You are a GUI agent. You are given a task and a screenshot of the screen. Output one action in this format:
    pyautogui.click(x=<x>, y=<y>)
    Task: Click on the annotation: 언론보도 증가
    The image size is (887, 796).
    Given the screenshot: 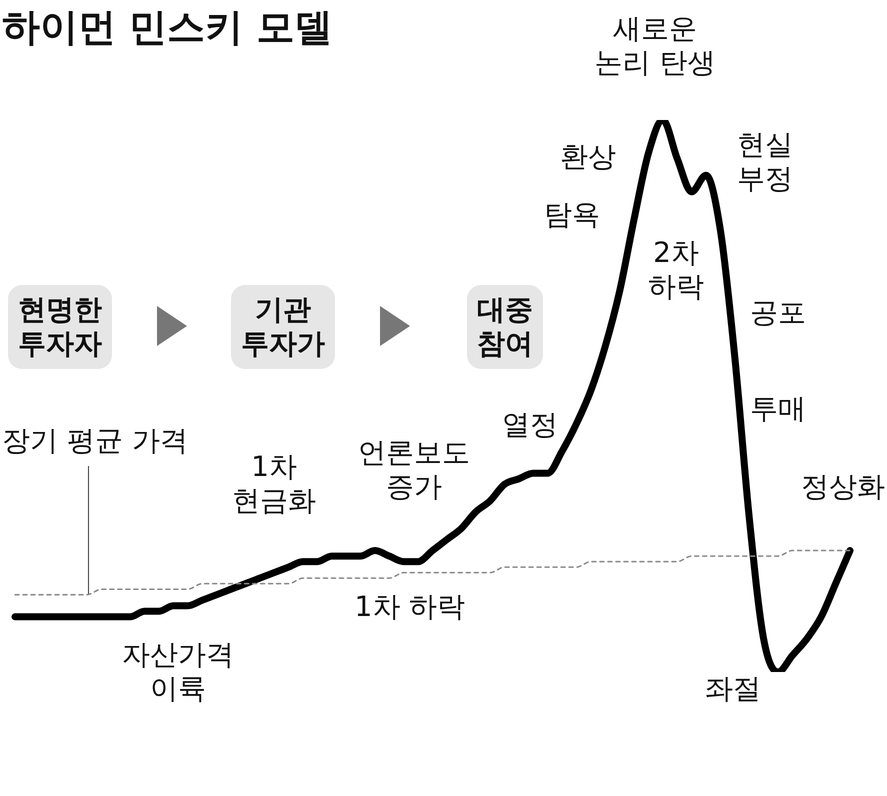 What is the action you would take?
    pyautogui.click(x=414, y=470)
    